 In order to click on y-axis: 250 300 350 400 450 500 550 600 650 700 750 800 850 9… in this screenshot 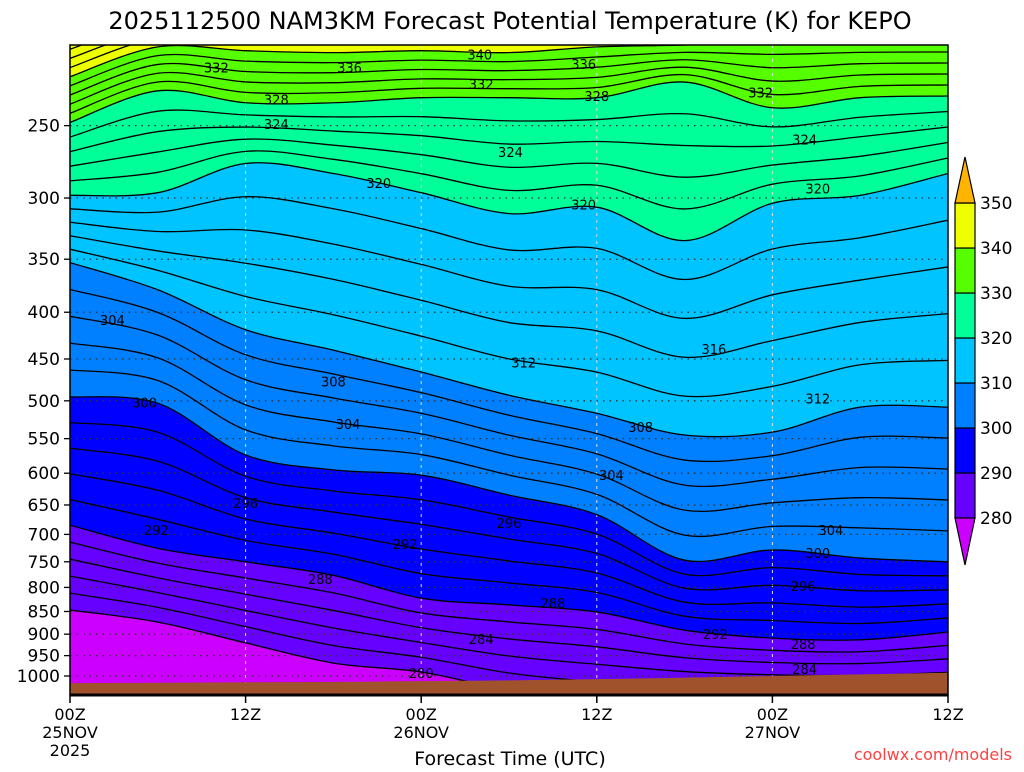, I will do `click(43, 402)`.